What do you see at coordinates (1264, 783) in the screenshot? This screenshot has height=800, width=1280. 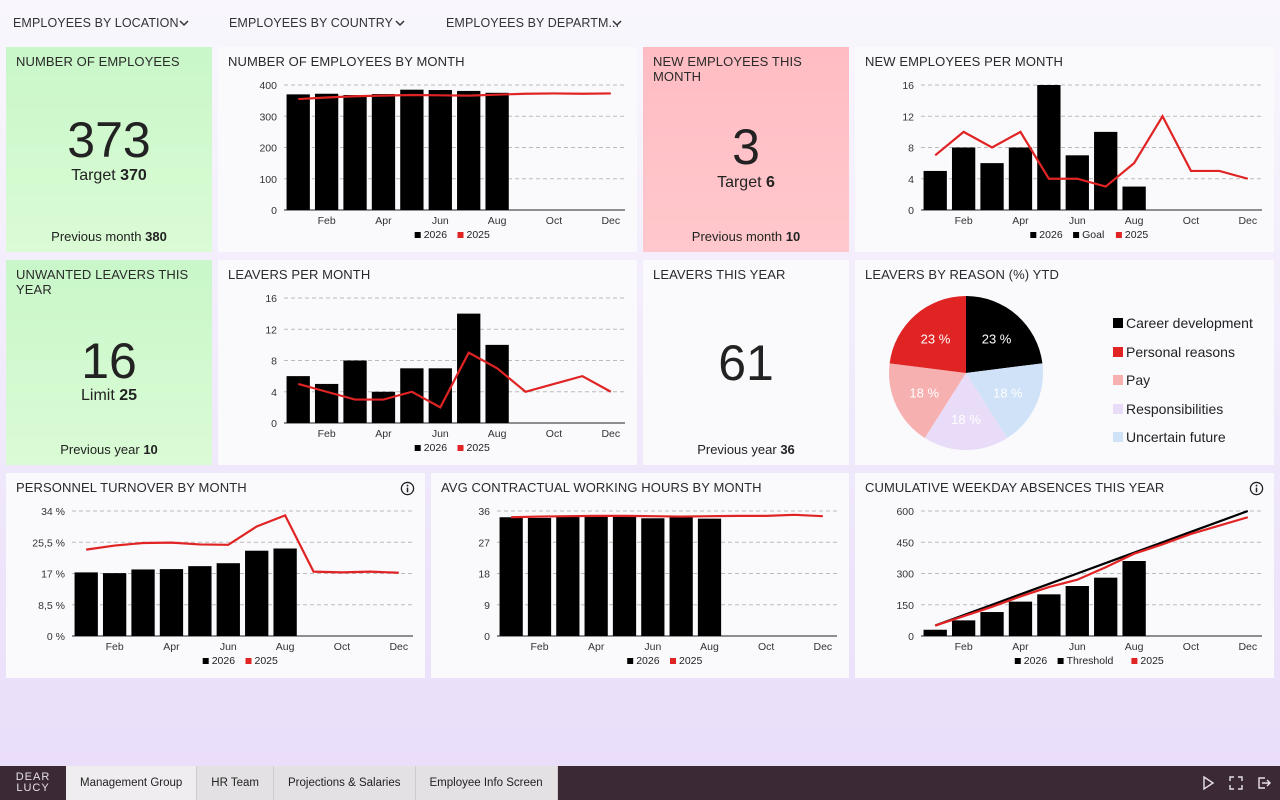 I see `exit-icon` at bounding box center [1264, 783].